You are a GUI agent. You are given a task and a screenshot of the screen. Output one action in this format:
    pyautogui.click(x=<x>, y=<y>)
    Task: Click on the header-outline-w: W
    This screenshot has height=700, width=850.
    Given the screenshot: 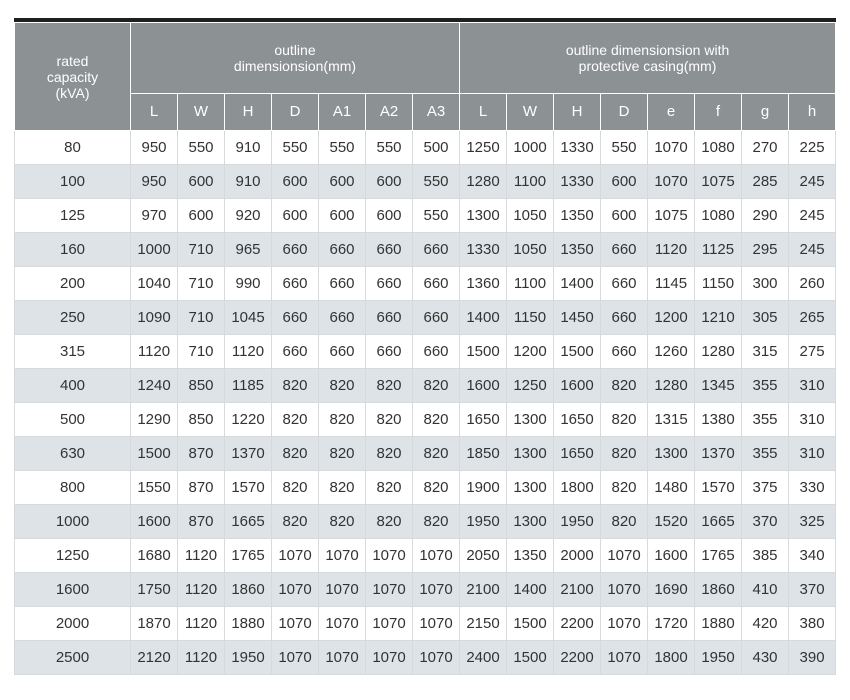 What is the action you would take?
    pyautogui.click(x=201, y=112)
    